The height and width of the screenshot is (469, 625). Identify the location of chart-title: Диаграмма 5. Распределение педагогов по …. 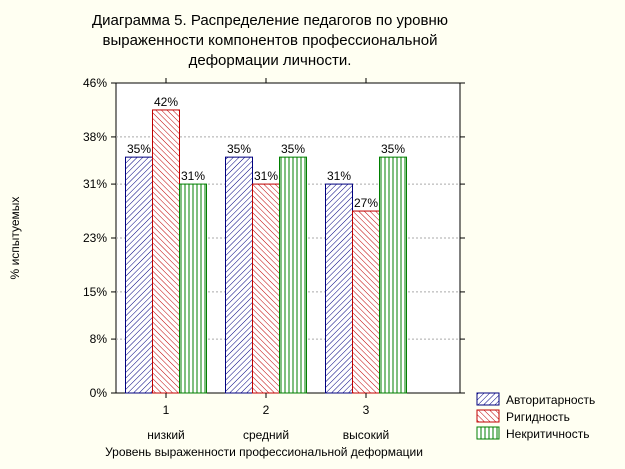
(270, 40).